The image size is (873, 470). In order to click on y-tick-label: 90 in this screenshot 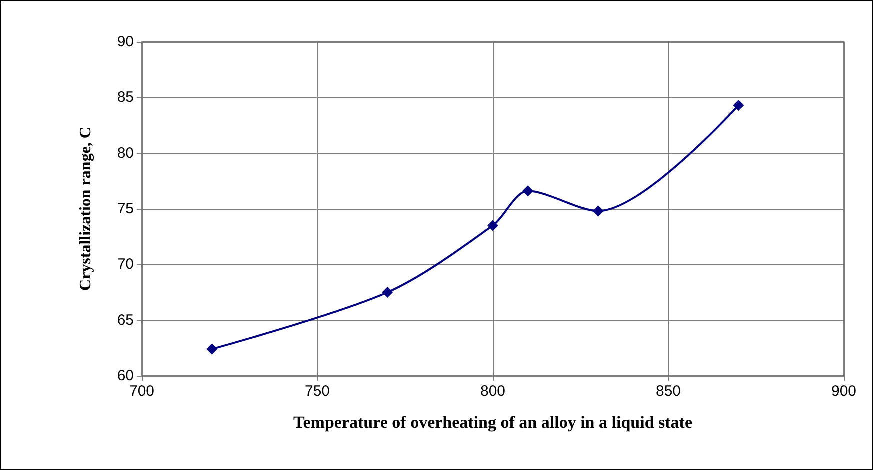, I will do `click(125, 42)`.